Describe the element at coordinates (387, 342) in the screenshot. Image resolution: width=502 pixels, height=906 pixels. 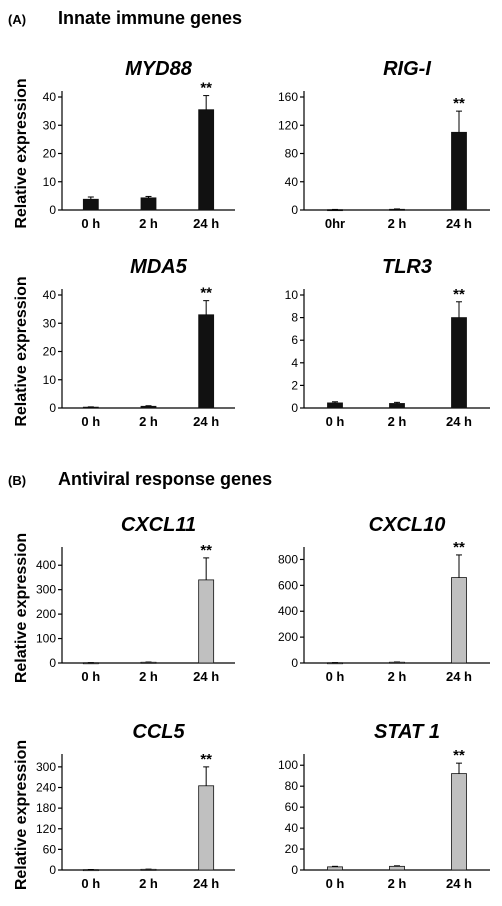
I see `chart-3: TLR3 0 2 4 6 8 10 0 h 2 h ** 24 h` at that location.